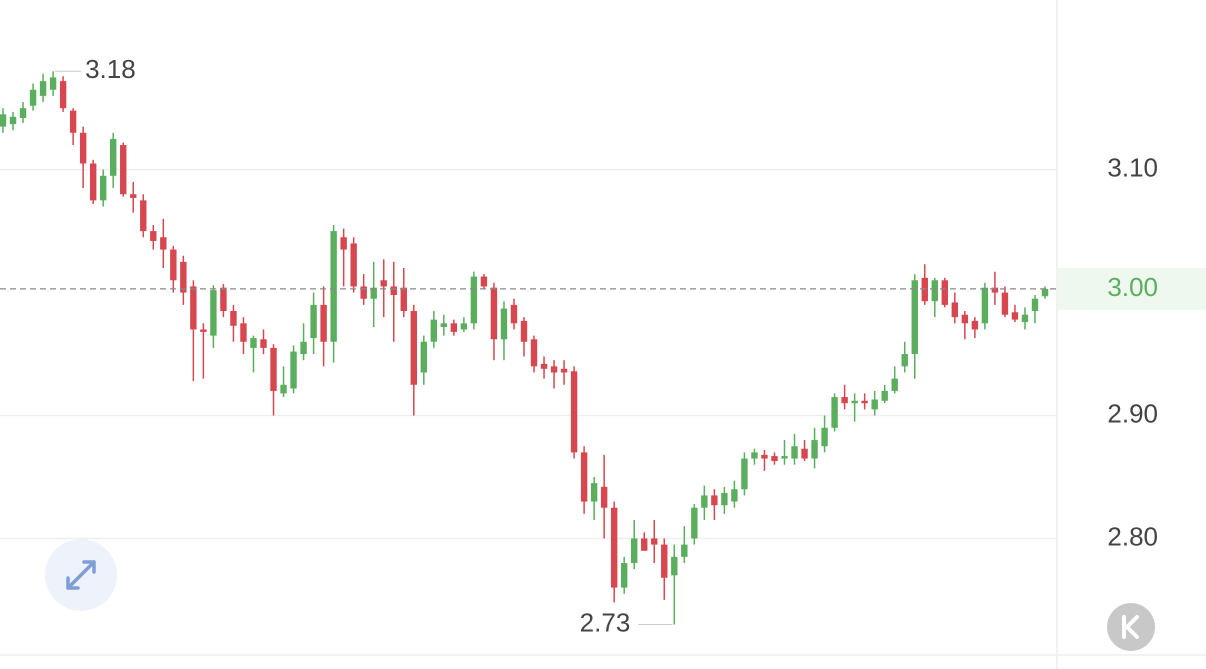 This screenshot has width=1206, height=669. I want to click on last-price-bg, so click(1132, 288).